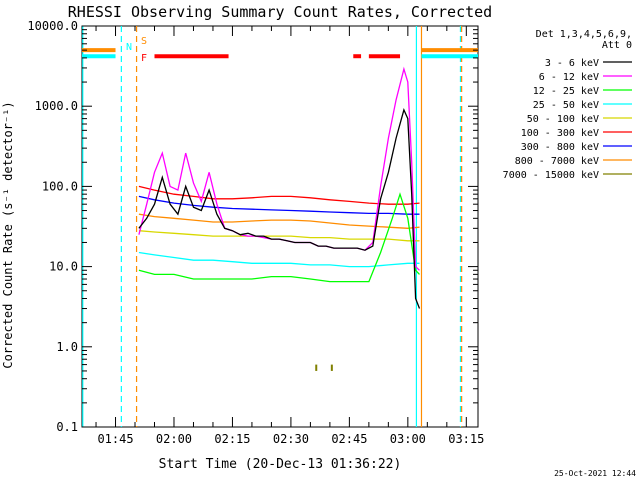 This screenshot has width=640, height=480. Describe the element at coordinates (280, 464) in the screenshot. I see `x-axis-label: Start Time (20-Dec-13 01:36:22)` at that location.